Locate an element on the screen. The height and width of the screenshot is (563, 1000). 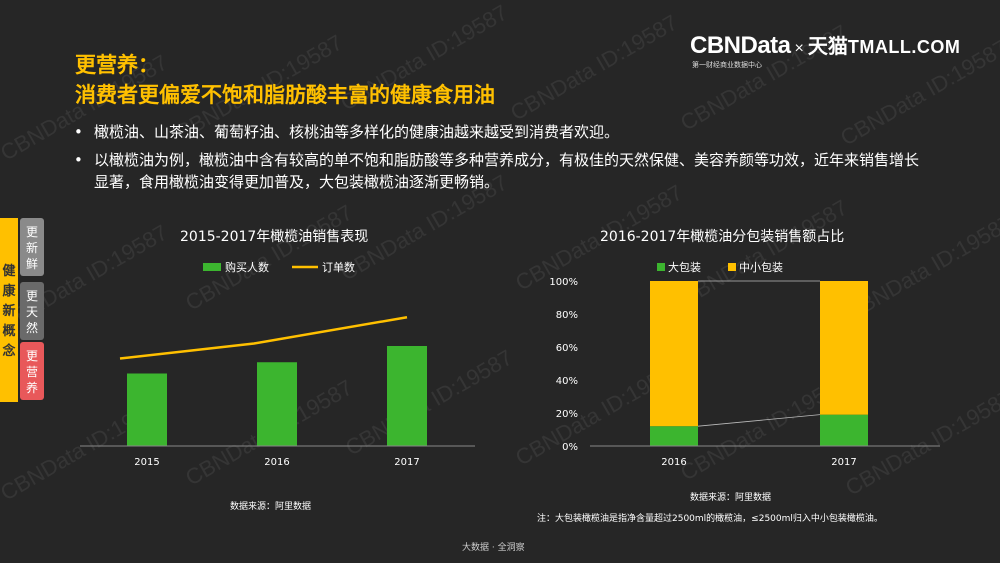
chart1-x-tick-label: 2015 is located at coordinates (146, 462).